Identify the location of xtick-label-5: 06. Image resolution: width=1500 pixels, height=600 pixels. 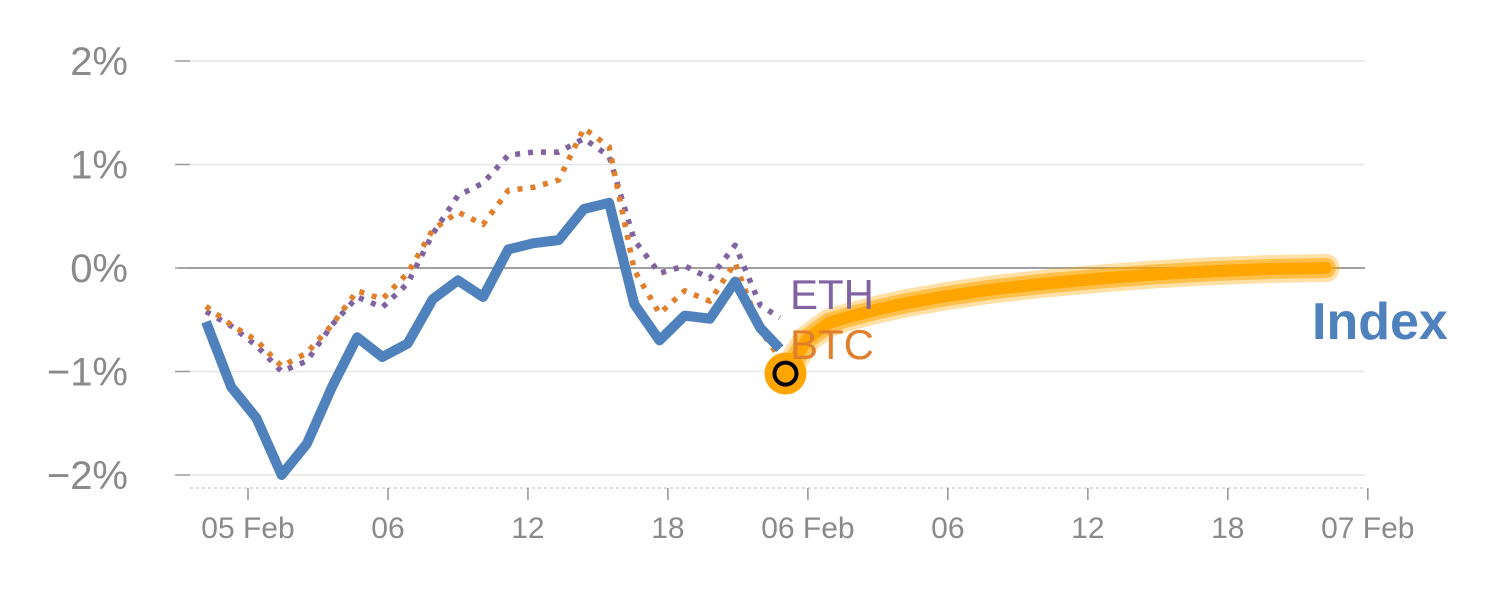
(947, 528).